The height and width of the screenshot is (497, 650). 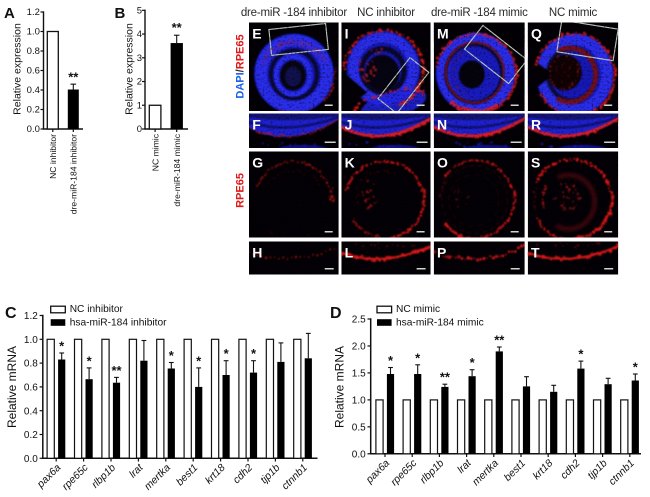 What do you see at coordinates (256, 125) in the screenshot?
I see `svg-text: F` at bounding box center [256, 125].